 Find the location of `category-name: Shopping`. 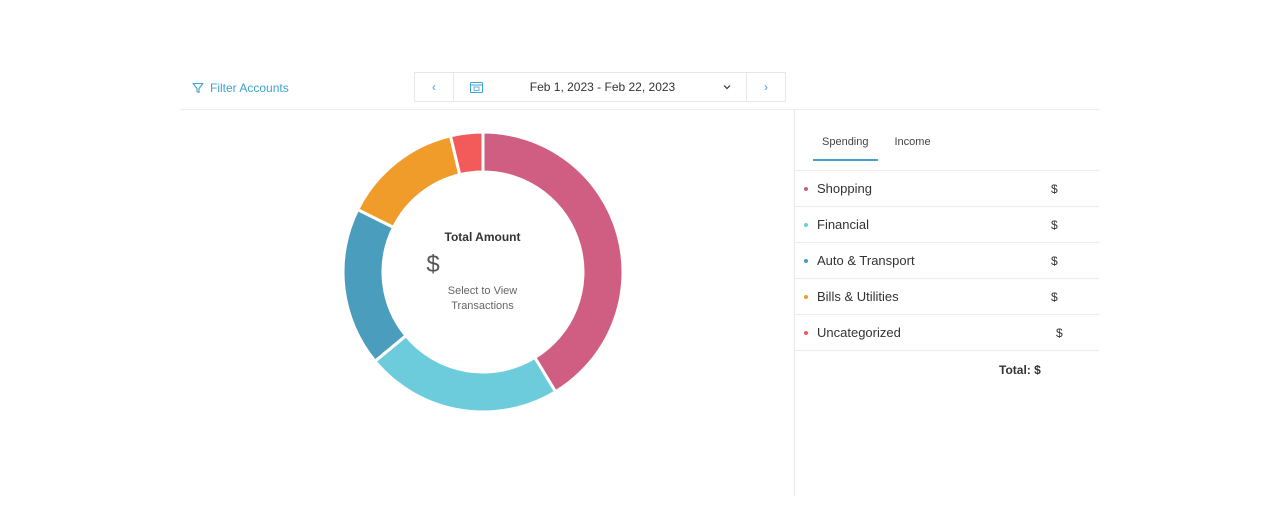

category-name: Shopping is located at coordinates (844, 188).